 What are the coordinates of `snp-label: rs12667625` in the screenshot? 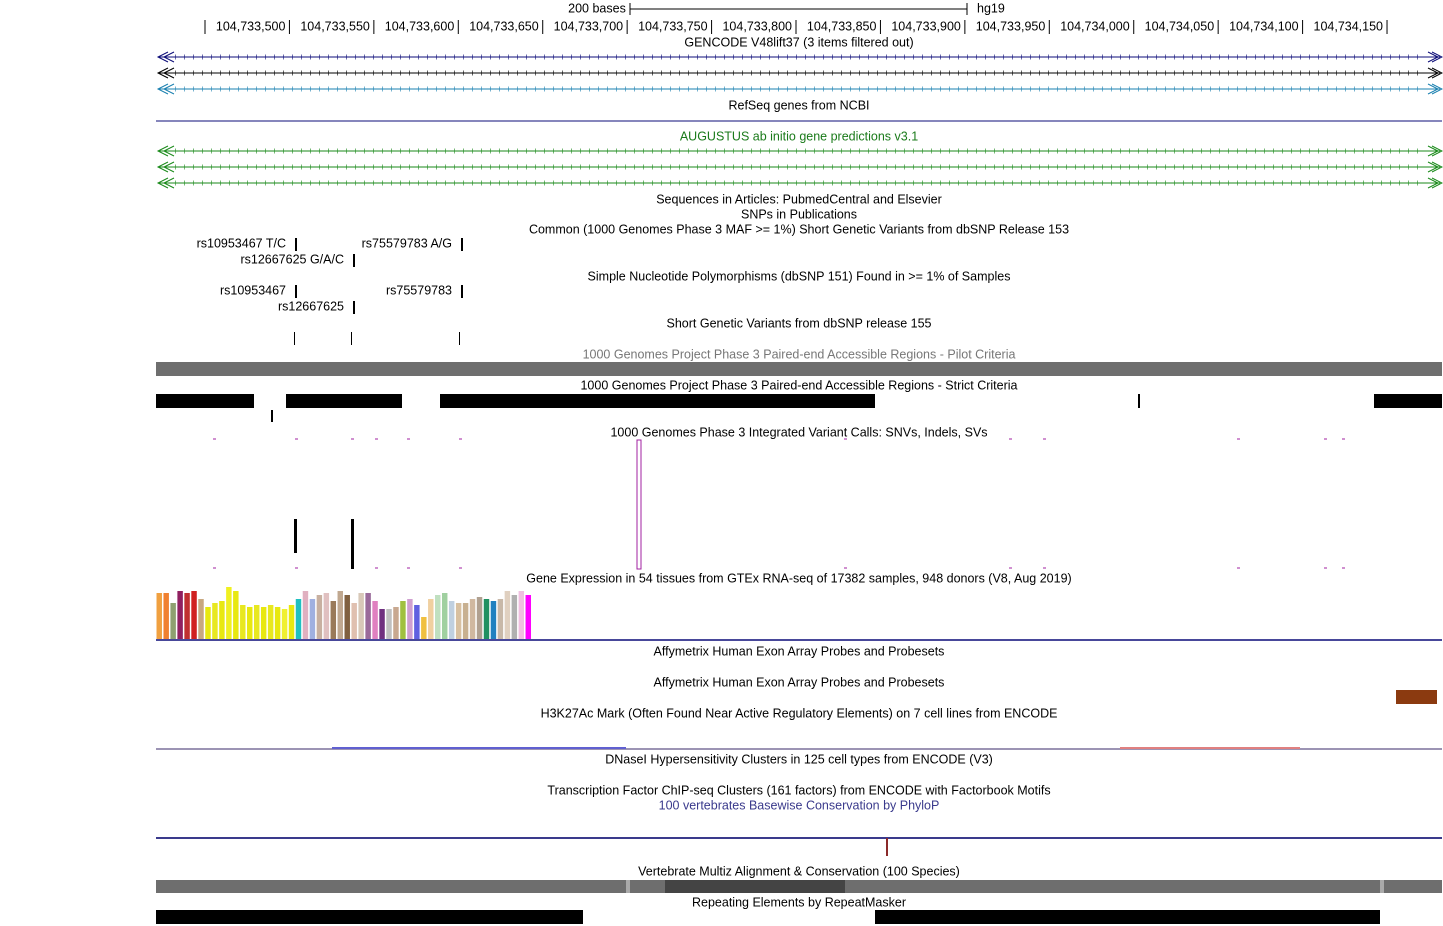 It's located at (311, 306).